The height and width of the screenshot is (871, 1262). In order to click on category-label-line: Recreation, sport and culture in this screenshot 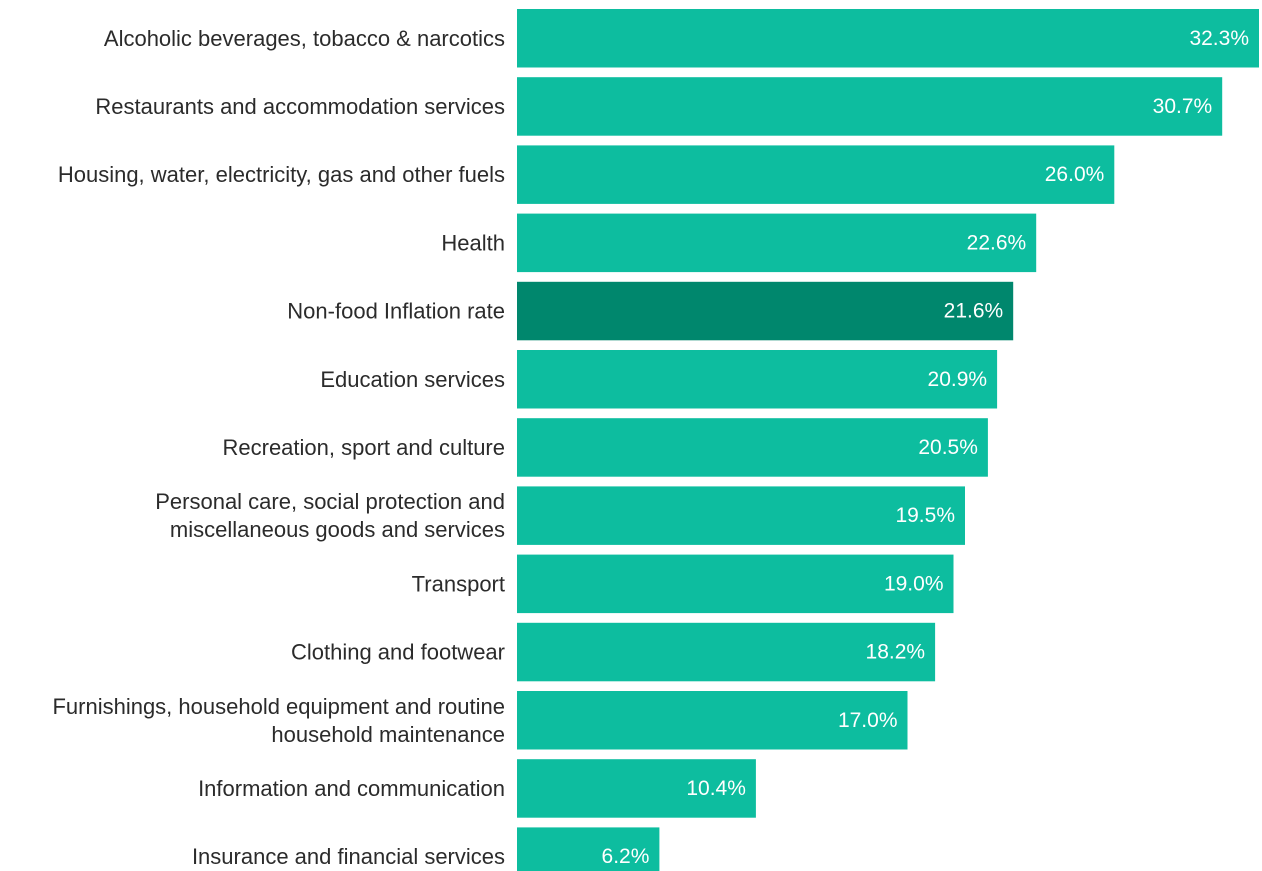, I will do `click(364, 447)`.